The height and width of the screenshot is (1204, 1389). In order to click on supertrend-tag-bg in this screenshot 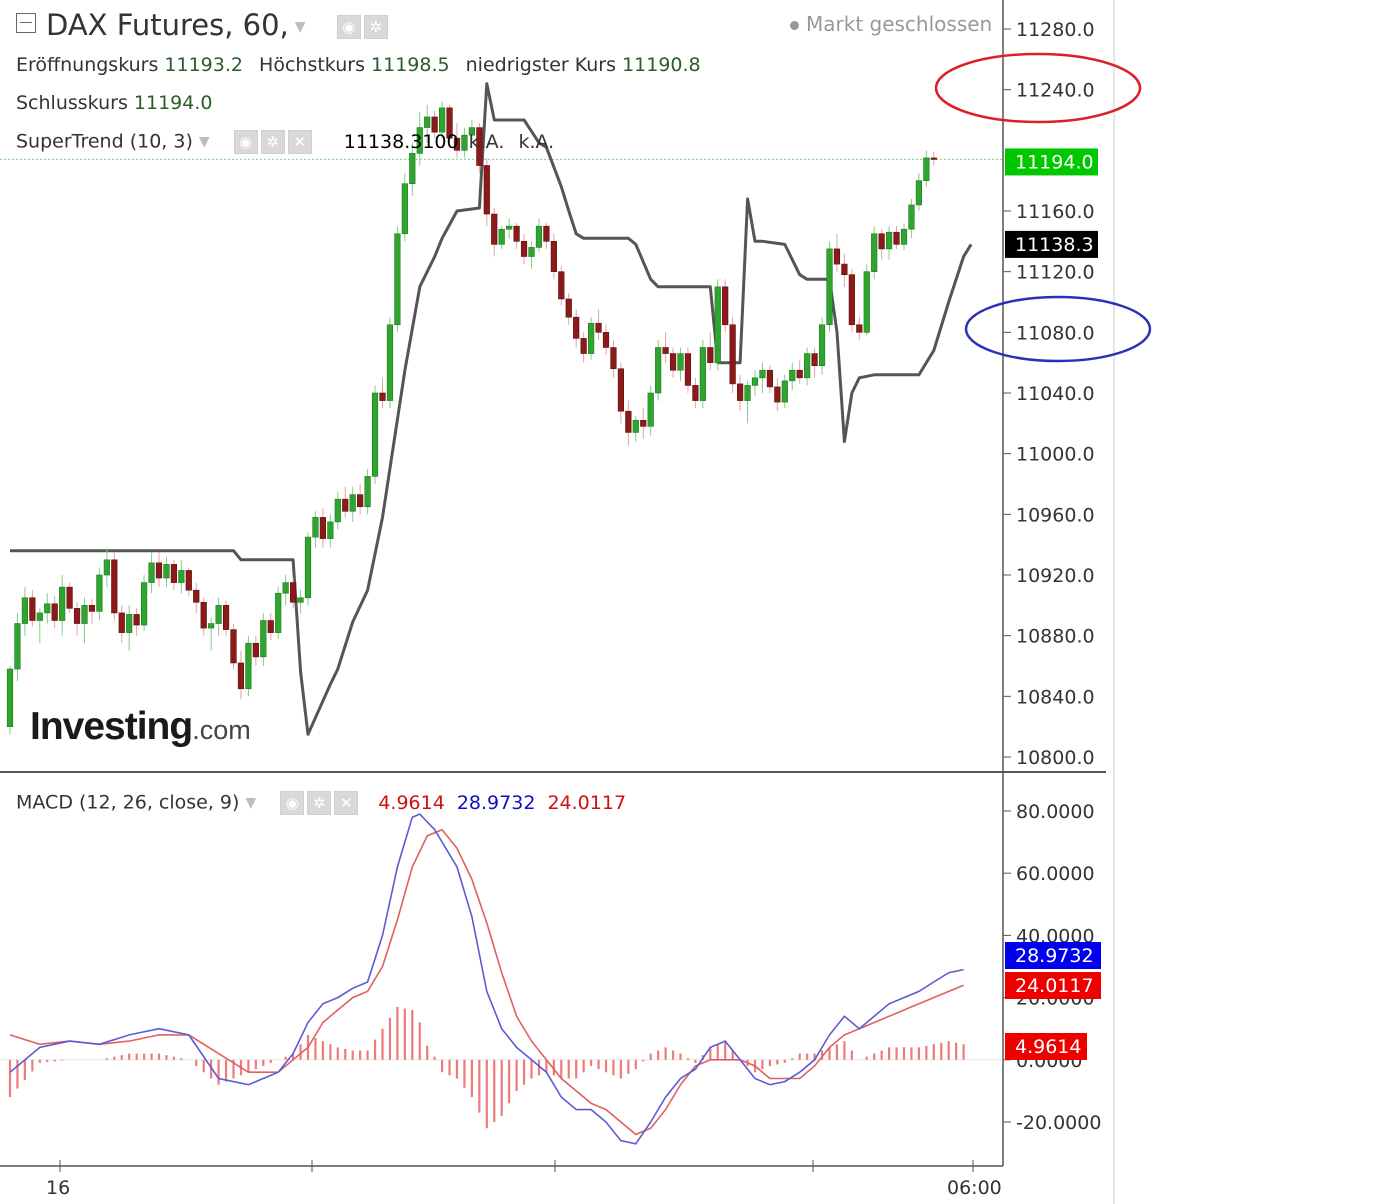, I will do `click(1051, 244)`.